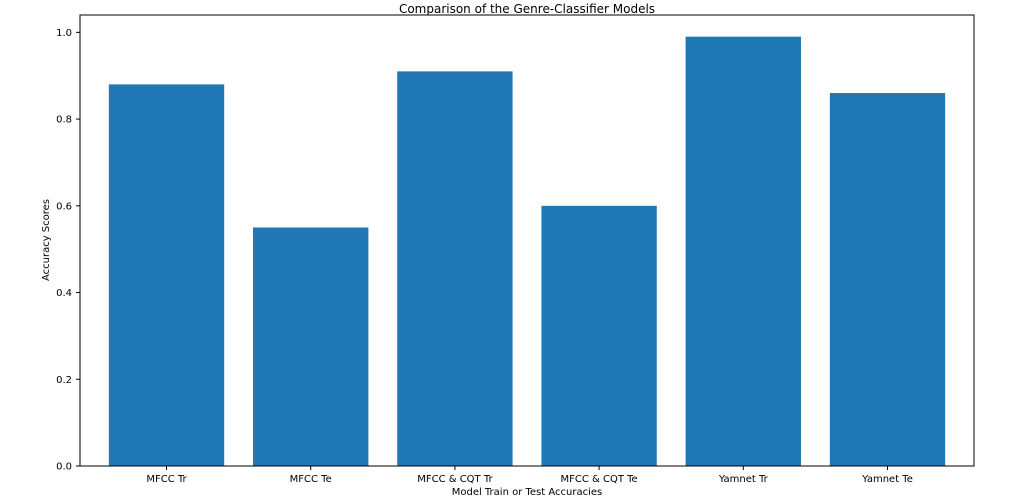  I want to click on bar-mfcc-te, so click(311, 346).